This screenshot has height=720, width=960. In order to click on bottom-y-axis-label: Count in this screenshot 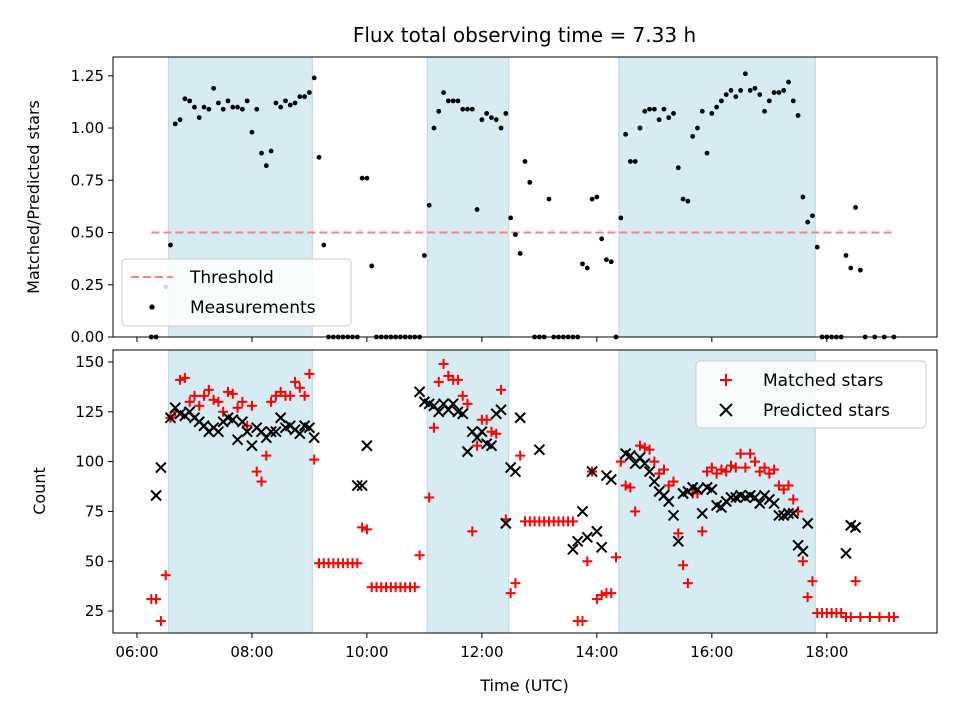, I will do `click(39, 491)`.